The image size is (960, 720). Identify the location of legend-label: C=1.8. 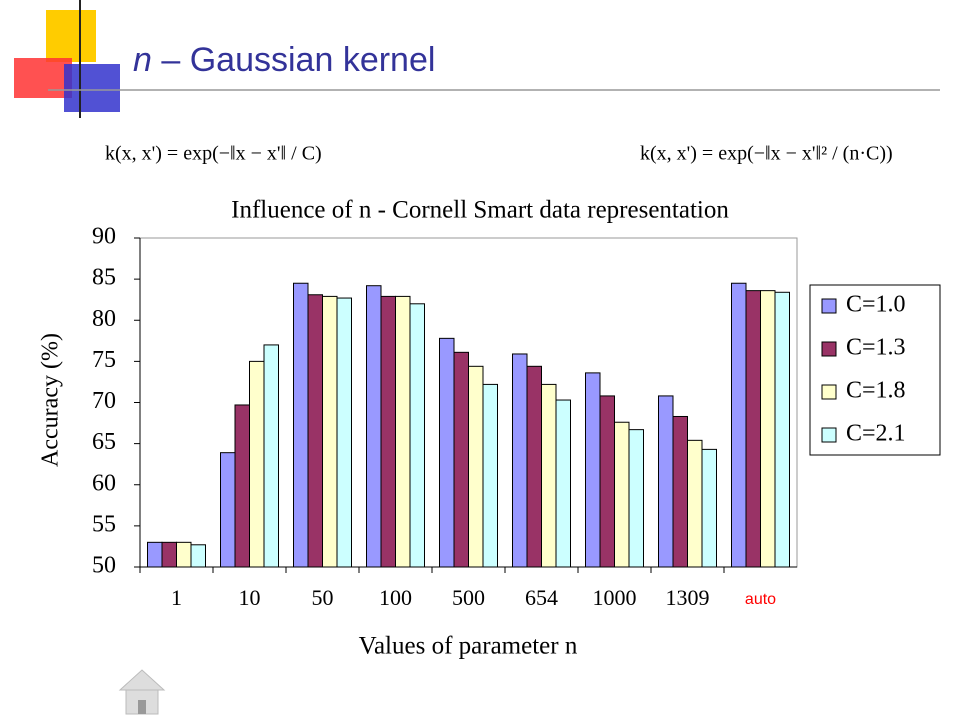
(876, 391).